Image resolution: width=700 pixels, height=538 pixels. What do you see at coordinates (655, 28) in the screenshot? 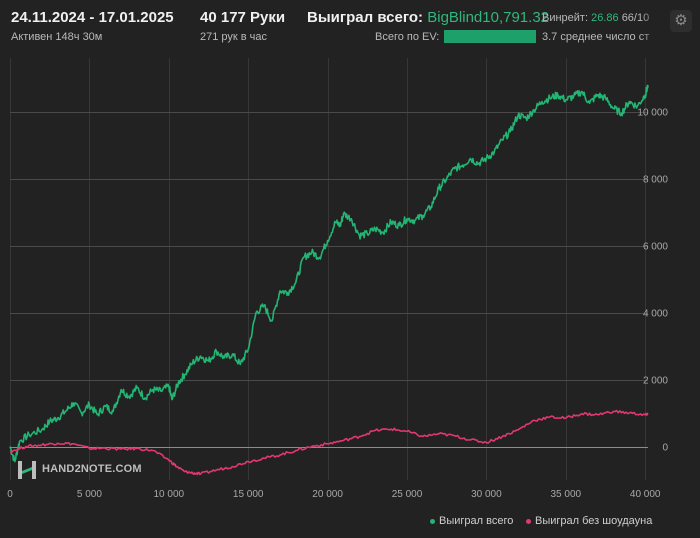
I see `header-fade` at bounding box center [655, 28].